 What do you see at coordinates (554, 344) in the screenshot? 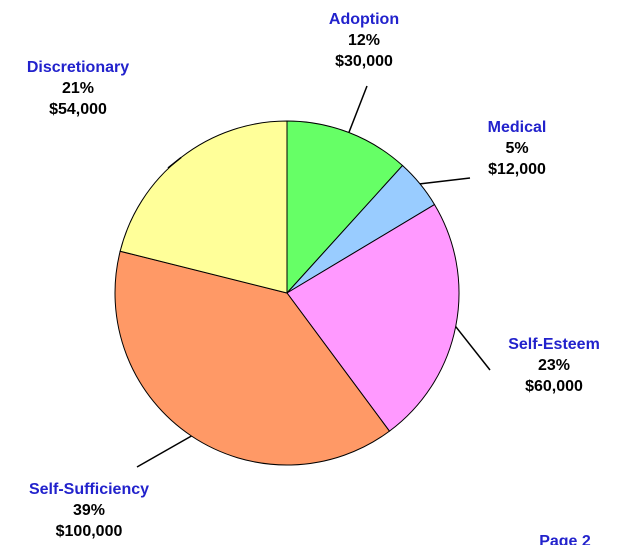
I see `slice-name: Self-Esteem` at bounding box center [554, 344].